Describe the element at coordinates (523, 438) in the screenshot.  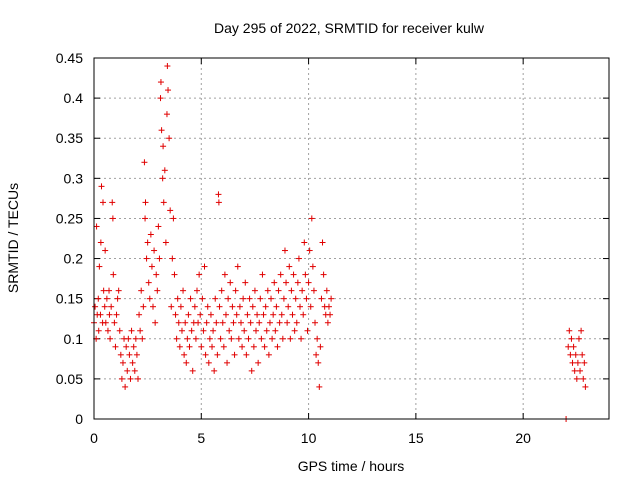
I see `x-tick-label: 20` at that location.